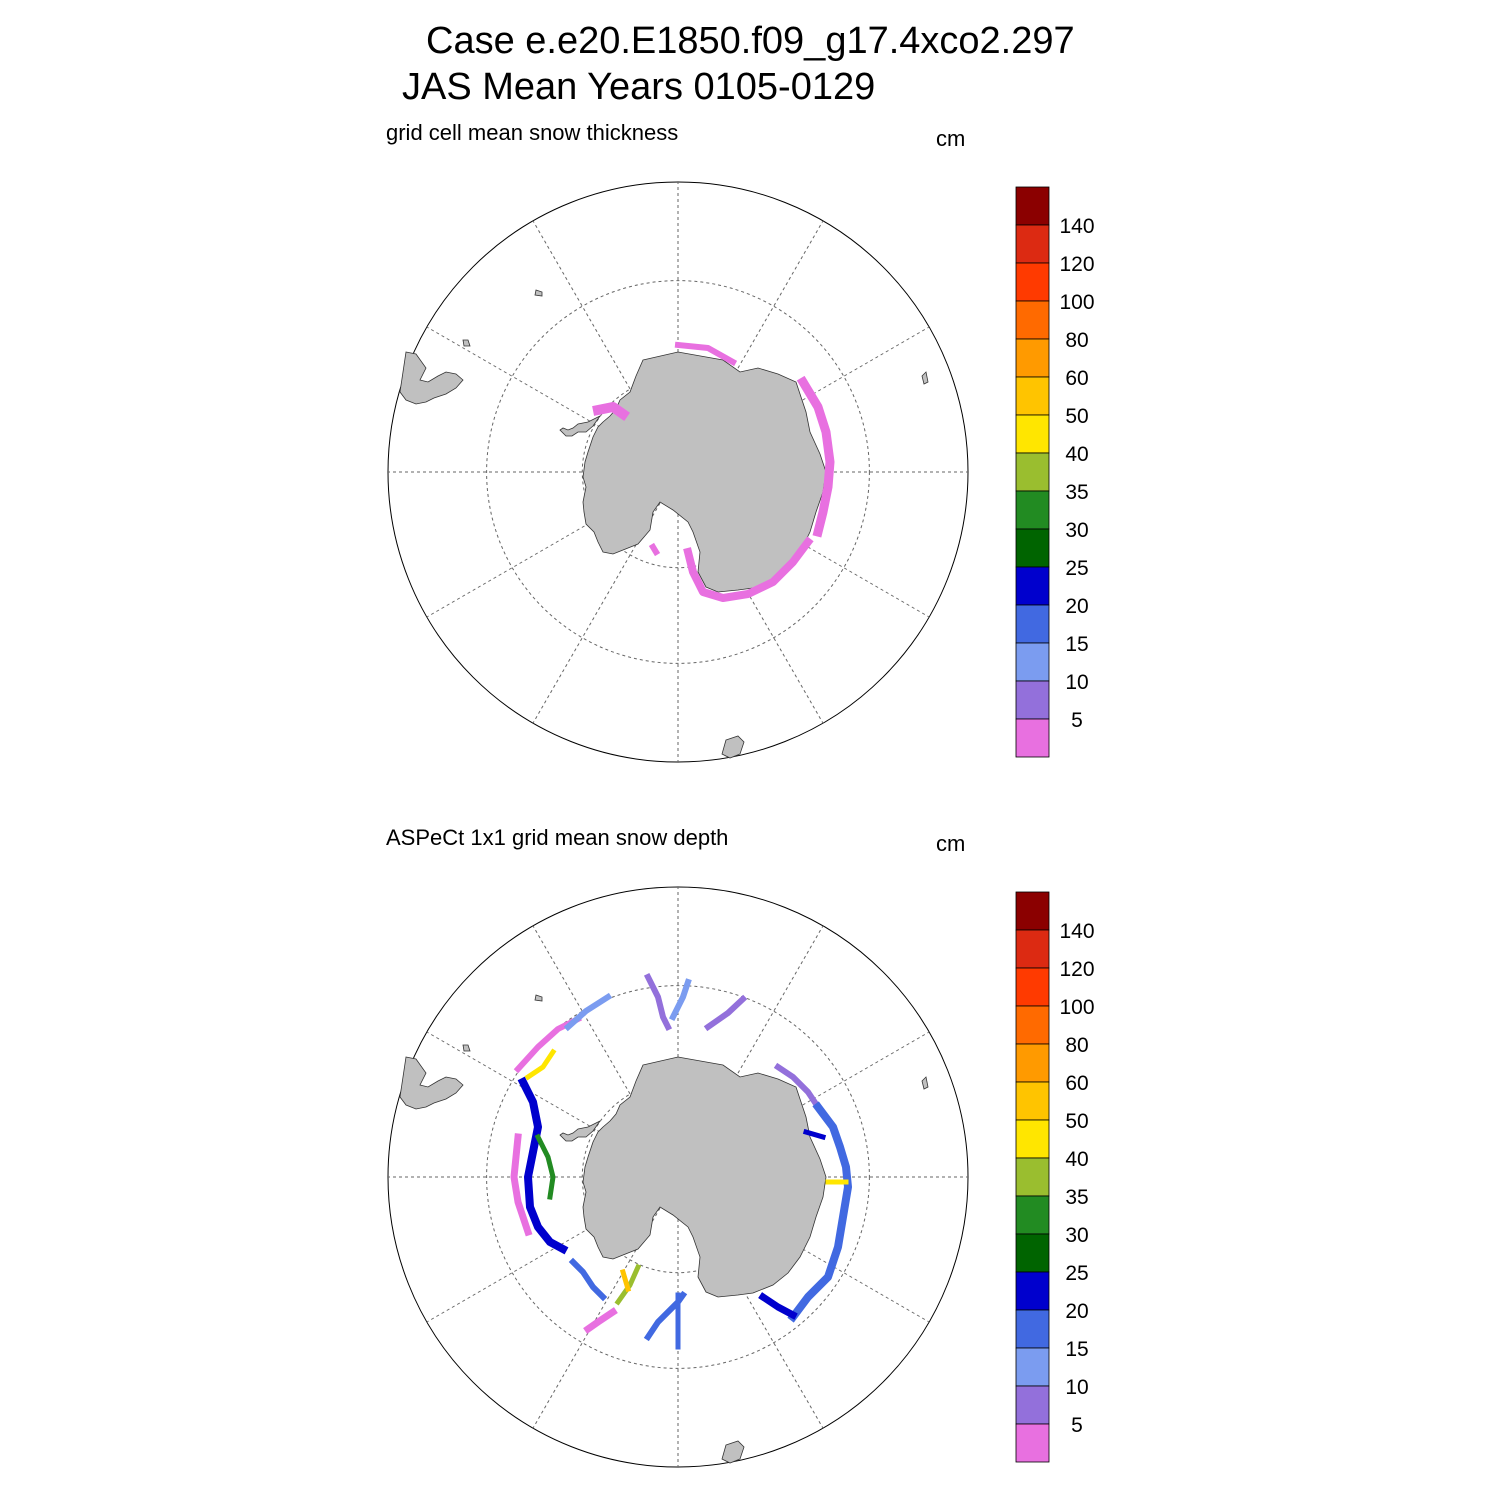  What do you see at coordinates (1055, 472) in the screenshot?
I see `legend-1: 140 120 100 80 60 50 40 35 30 25 20 15 10 5` at bounding box center [1055, 472].